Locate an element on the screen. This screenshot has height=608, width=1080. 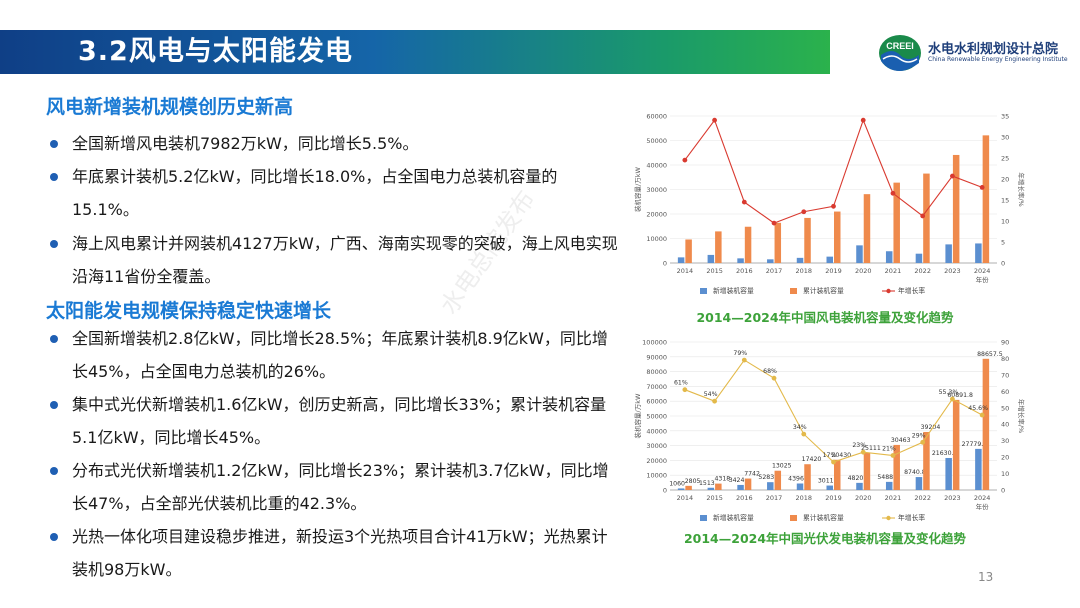
x-tick-label: 2014 is located at coordinates (685, 271).